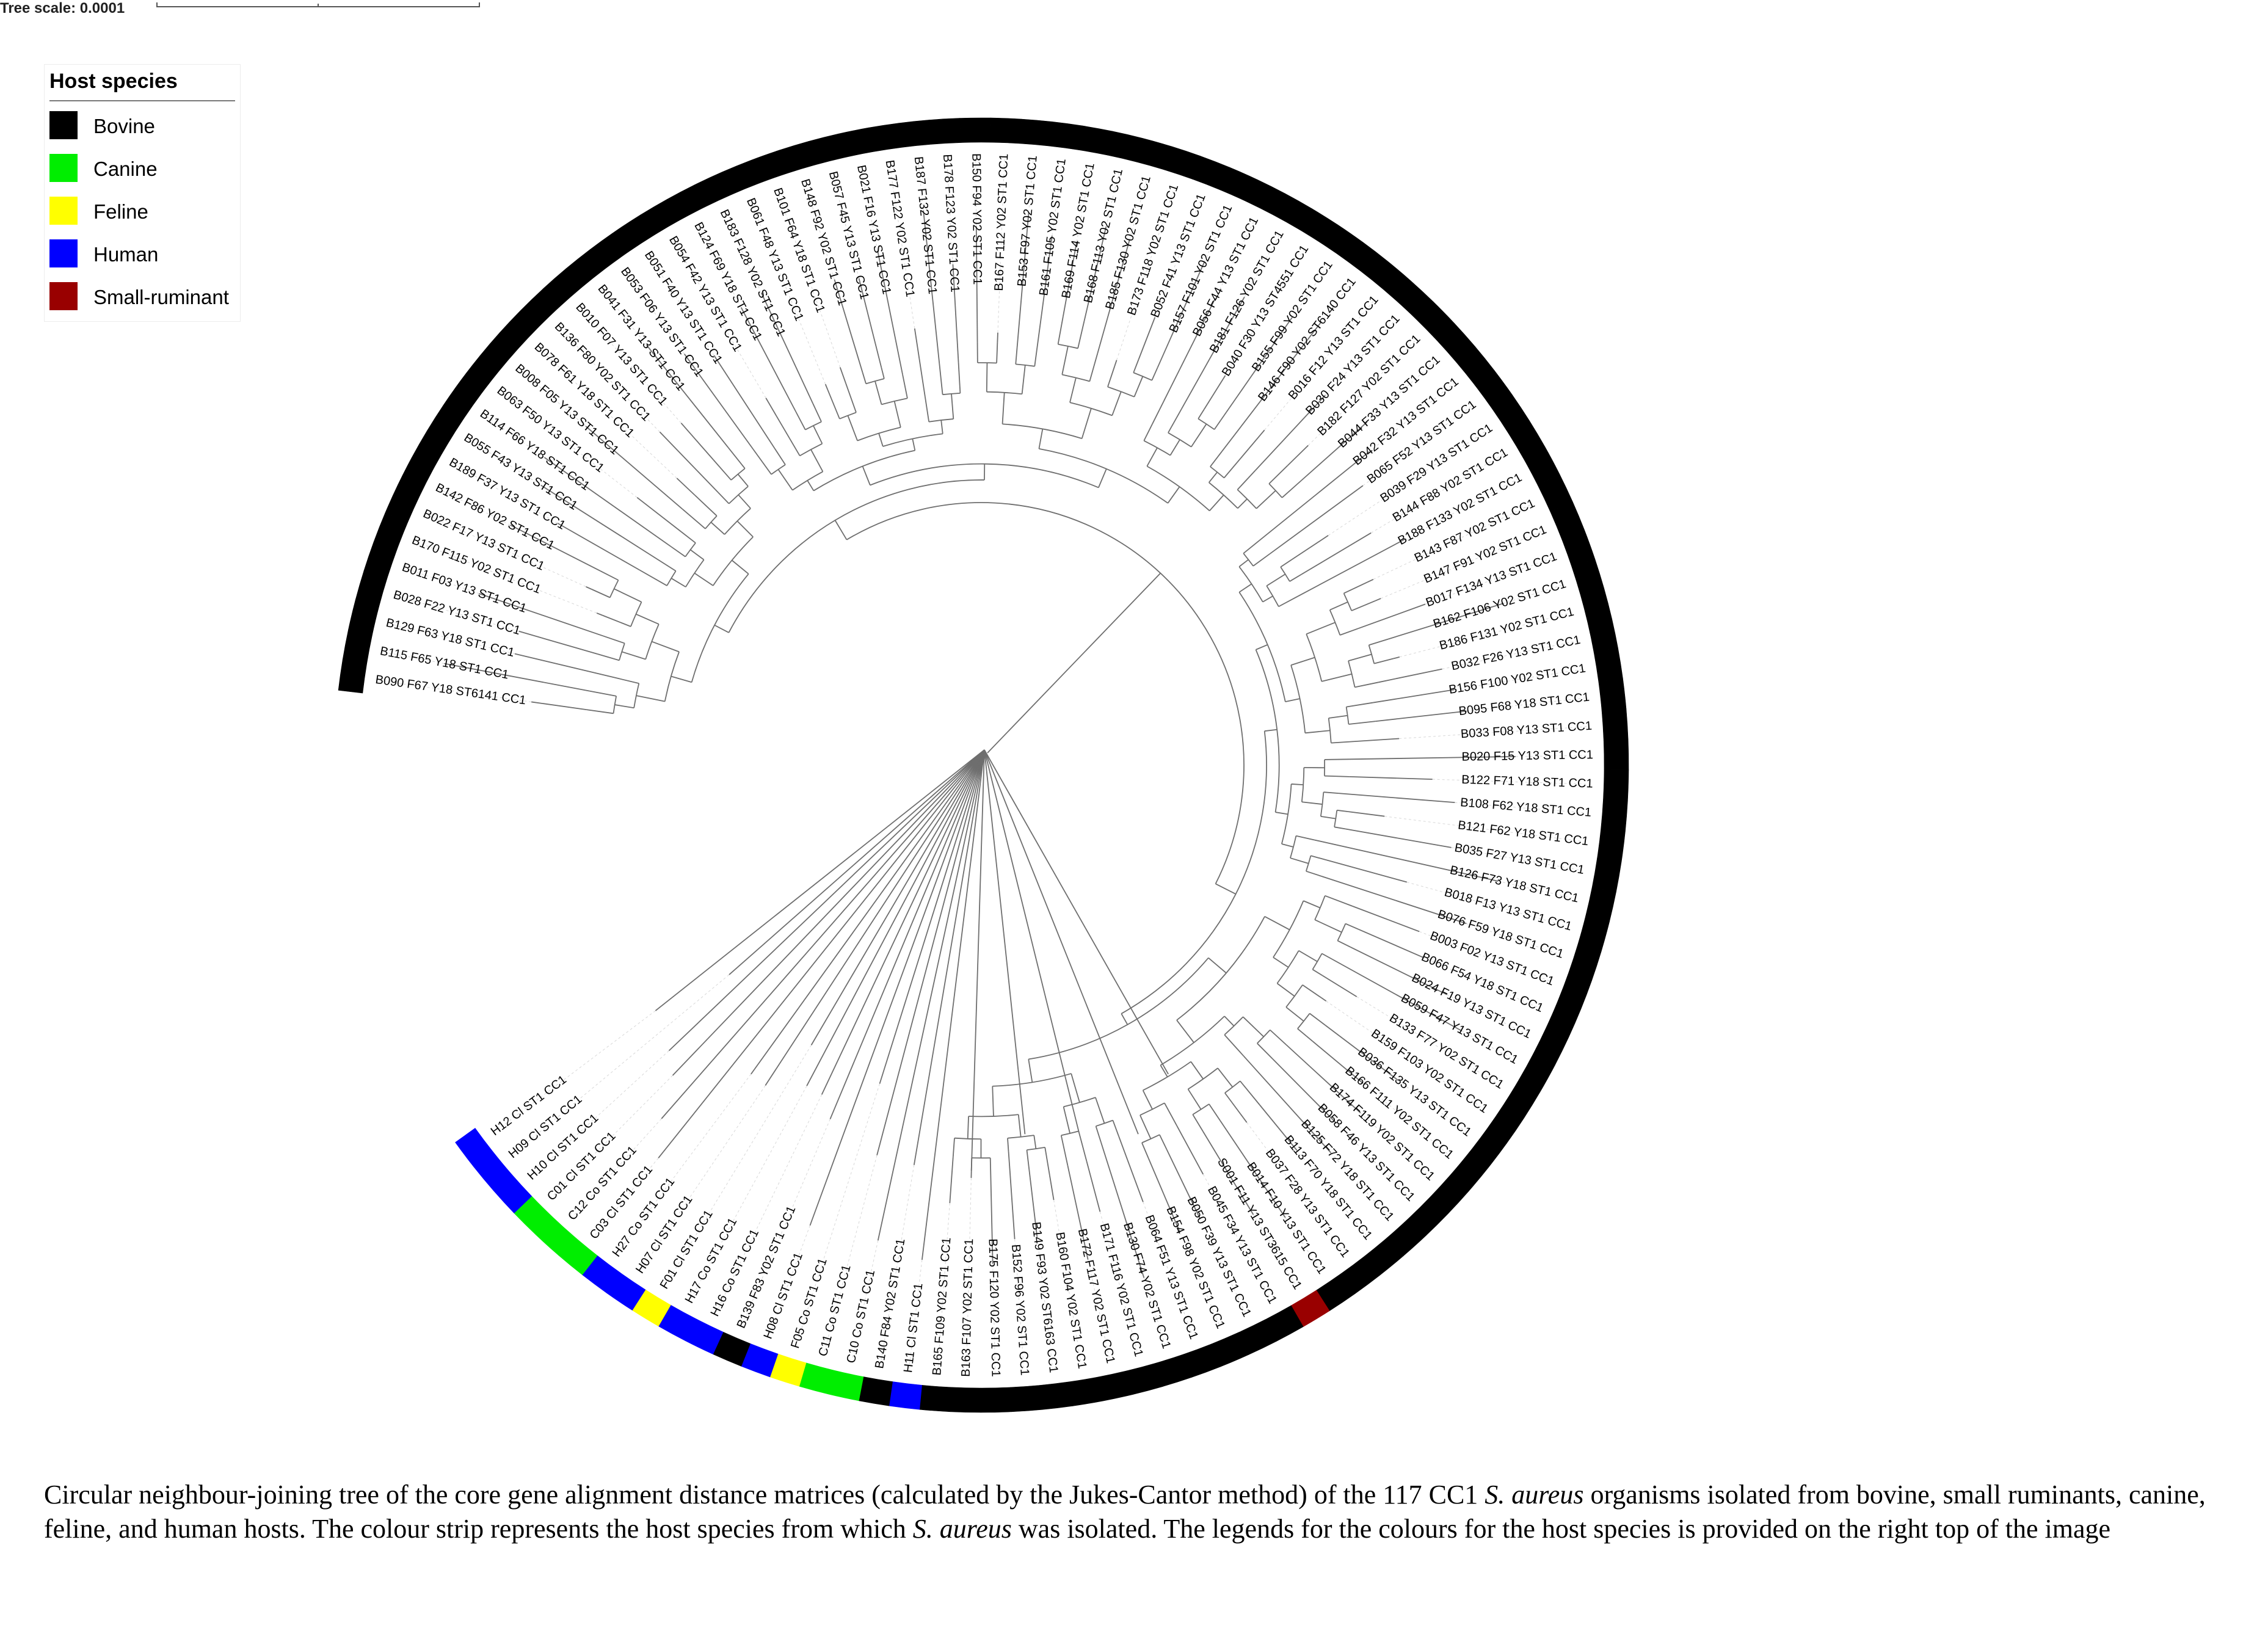  What do you see at coordinates (1002, 222) in the screenshot?
I see `leaf-label: B167 F112 Y02 ST1 CC1` at bounding box center [1002, 222].